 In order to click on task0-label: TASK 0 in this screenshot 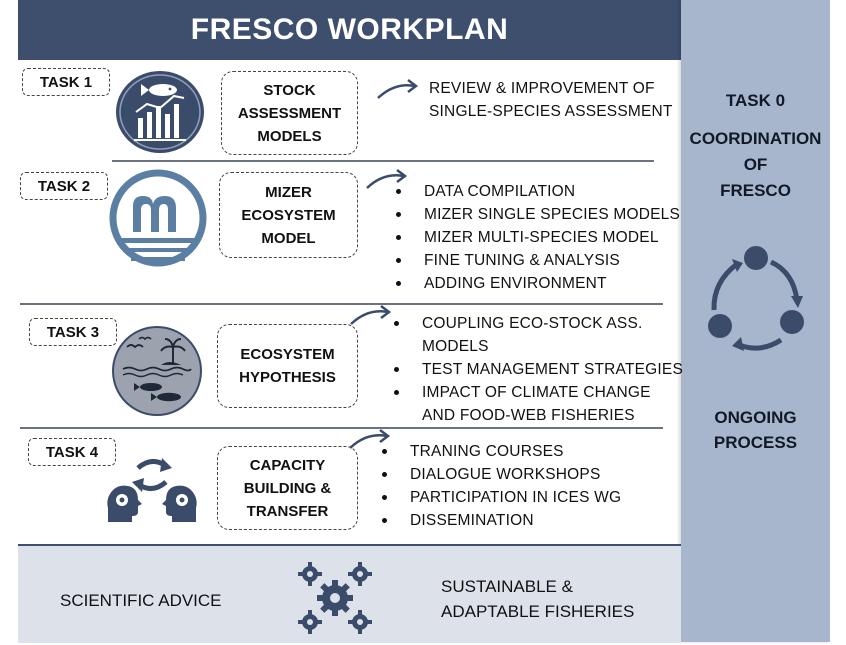, I will do `click(755, 100)`.